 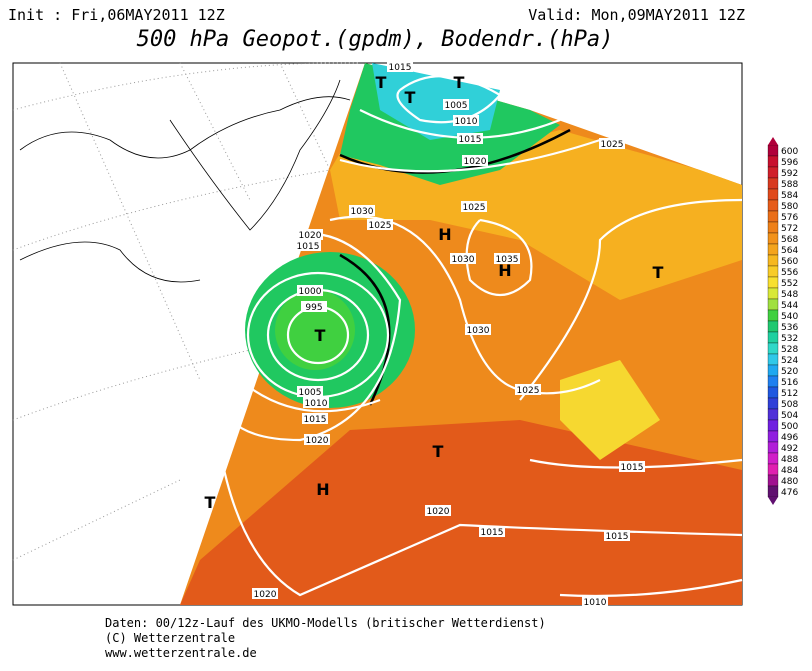 What do you see at coordinates (789, 284) in the screenshot?
I see `colorbar-label: 552` at bounding box center [789, 284].